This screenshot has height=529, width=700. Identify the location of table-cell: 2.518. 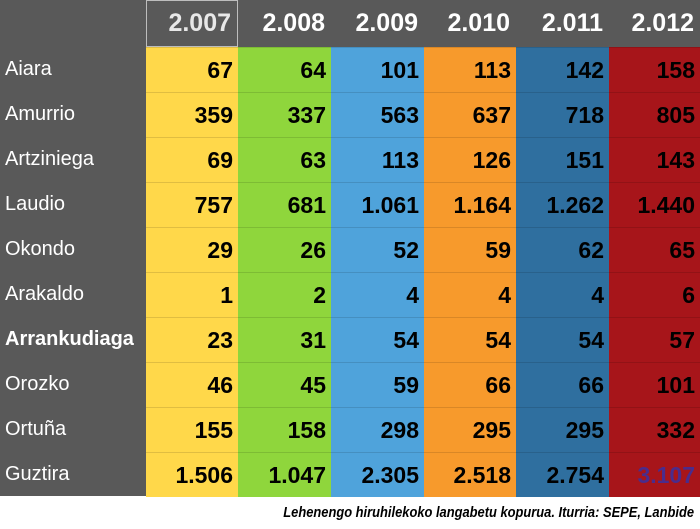
(470, 474).